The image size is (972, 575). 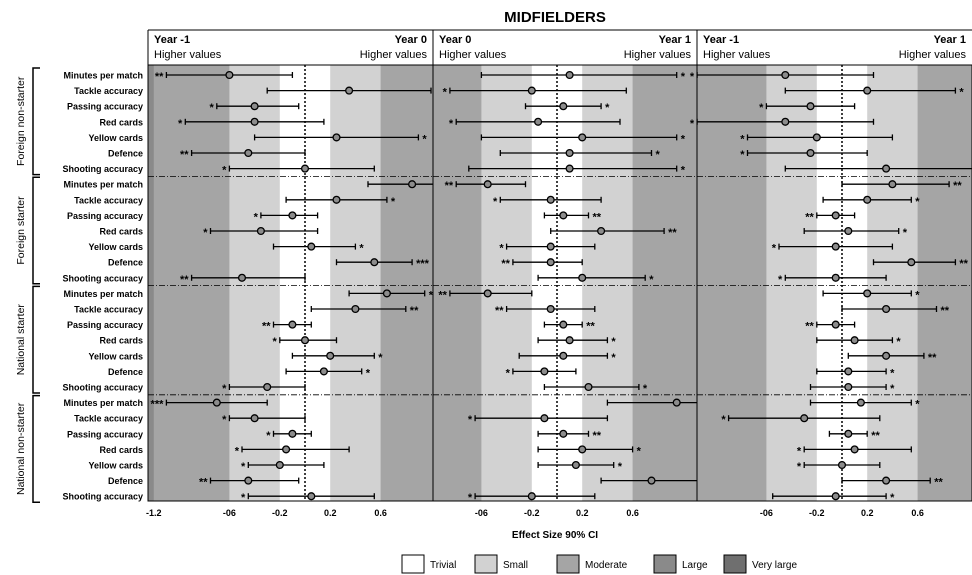 I want to click on legend-item-moderate: Moderate, so click(x=592, y=564).